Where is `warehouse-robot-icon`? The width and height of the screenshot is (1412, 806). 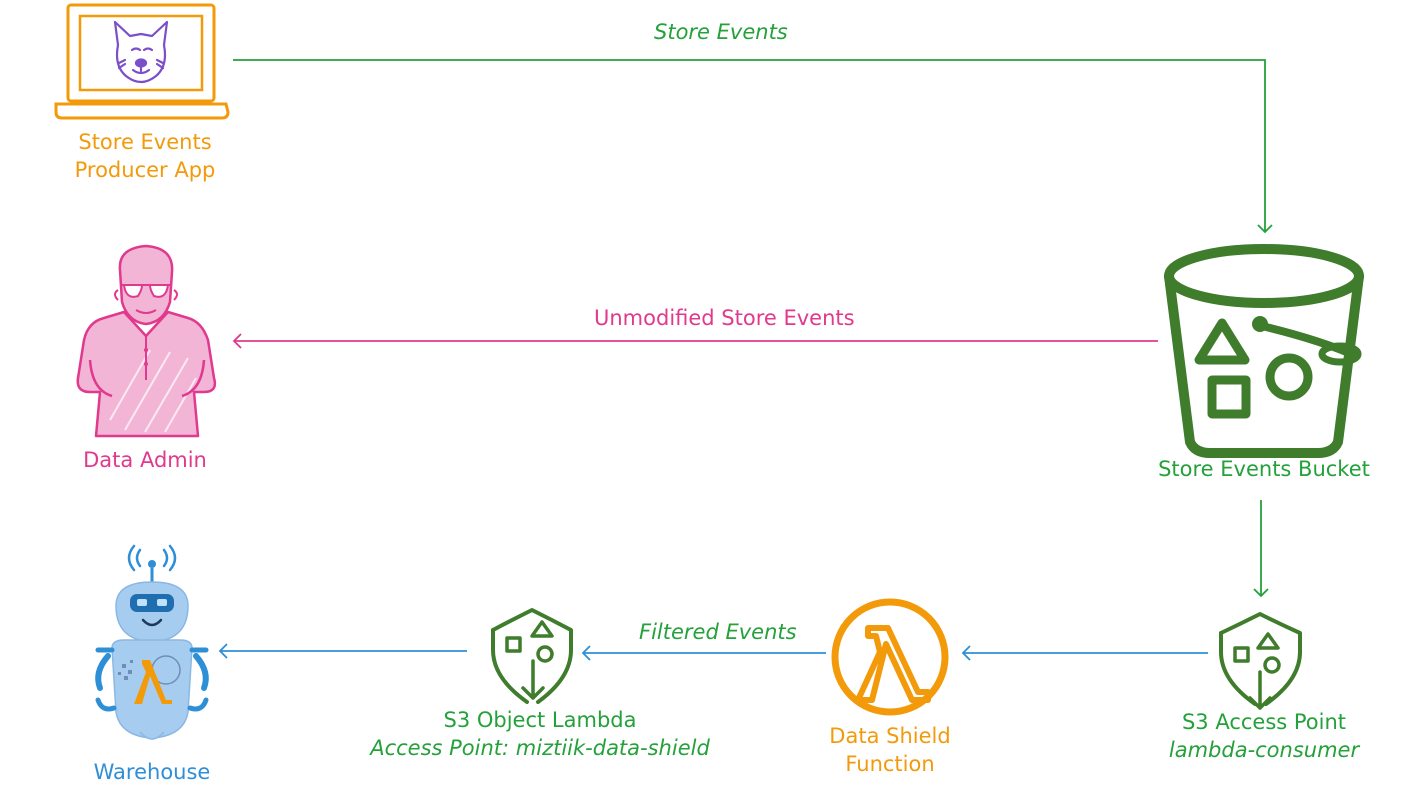
warehouse-robot-icon is located at coordinates (152, 642).